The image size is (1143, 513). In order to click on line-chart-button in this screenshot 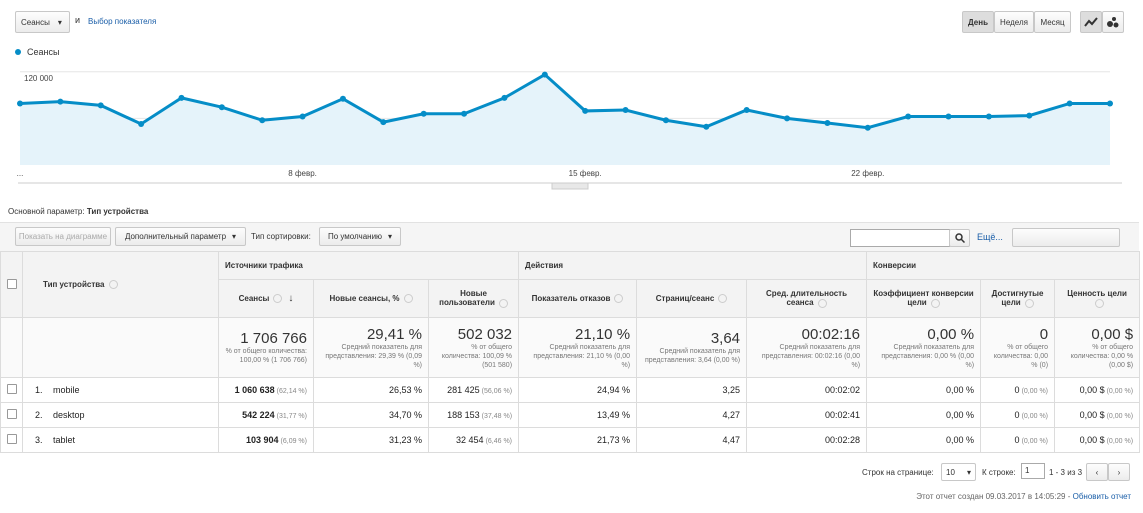, I will do `click(1091, 22)`.